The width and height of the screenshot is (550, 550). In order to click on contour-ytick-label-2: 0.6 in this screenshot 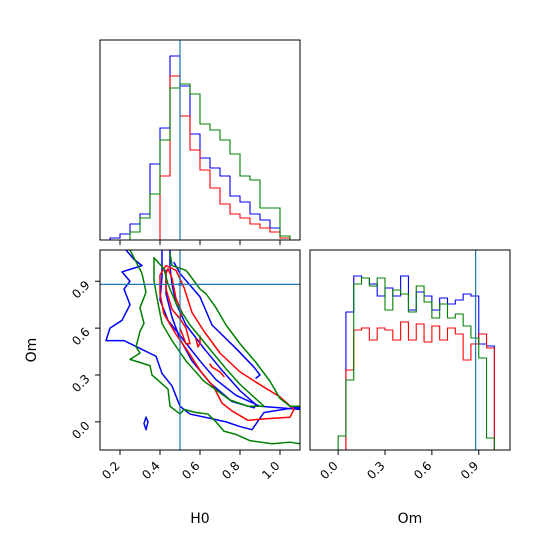, I will do `click(80, 336)`.